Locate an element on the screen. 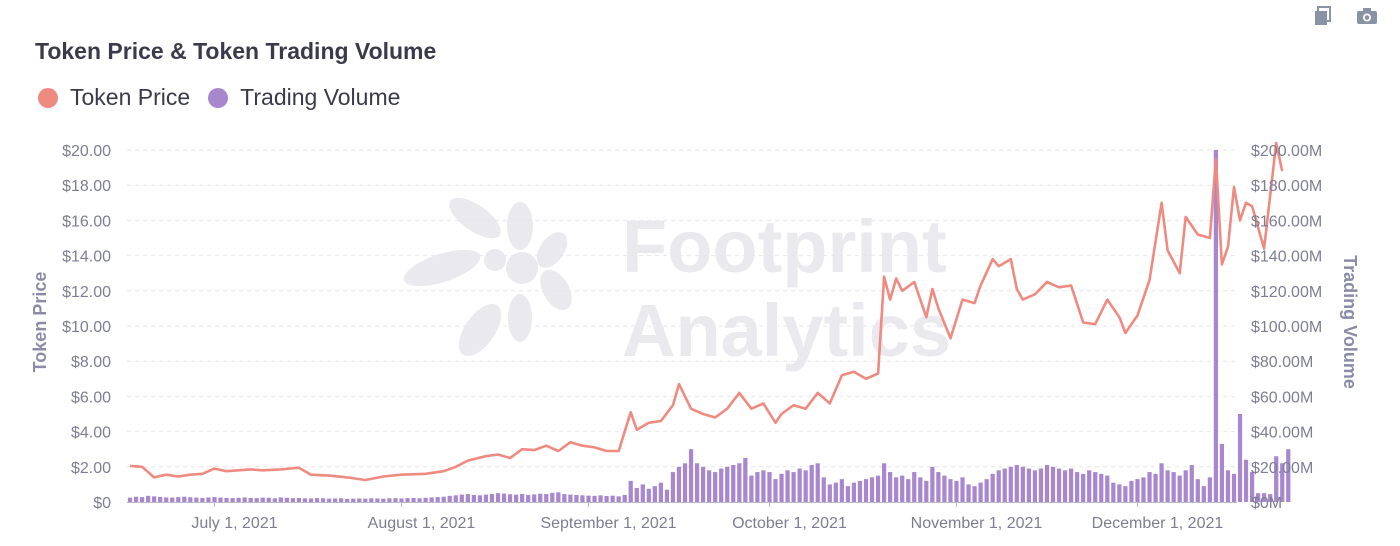  copy-icon is located at coordinates (1323, 16).